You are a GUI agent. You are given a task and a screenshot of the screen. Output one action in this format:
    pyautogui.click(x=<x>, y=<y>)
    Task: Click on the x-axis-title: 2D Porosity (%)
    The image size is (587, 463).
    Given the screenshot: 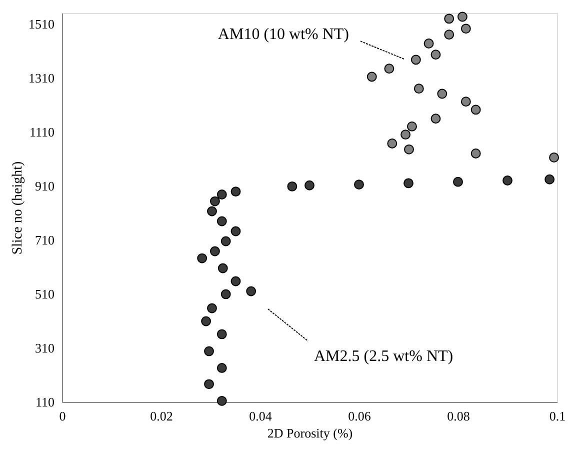 What is the action you would take?
    pyautogui.click(x=310, y=433)
    